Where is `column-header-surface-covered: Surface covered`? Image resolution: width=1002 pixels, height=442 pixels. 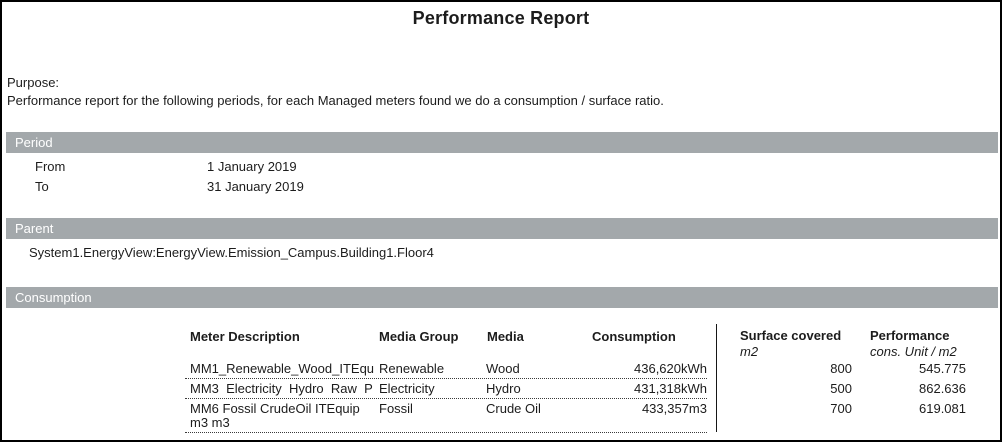
column-header-surface-covered: Surface covered is located at coordinates (791, 335).